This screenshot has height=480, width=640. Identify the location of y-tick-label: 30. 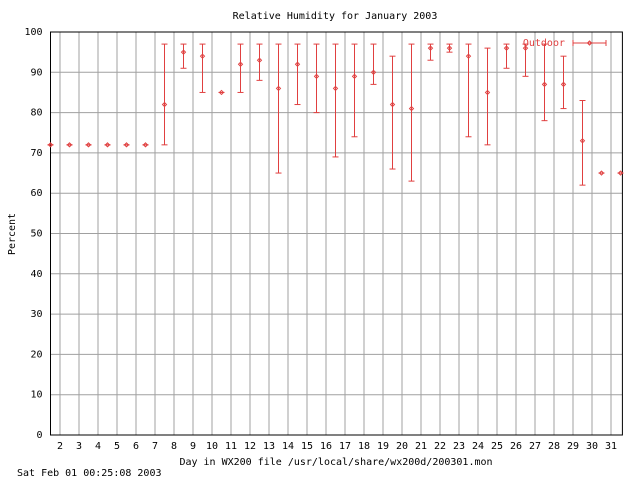
(36, 314).